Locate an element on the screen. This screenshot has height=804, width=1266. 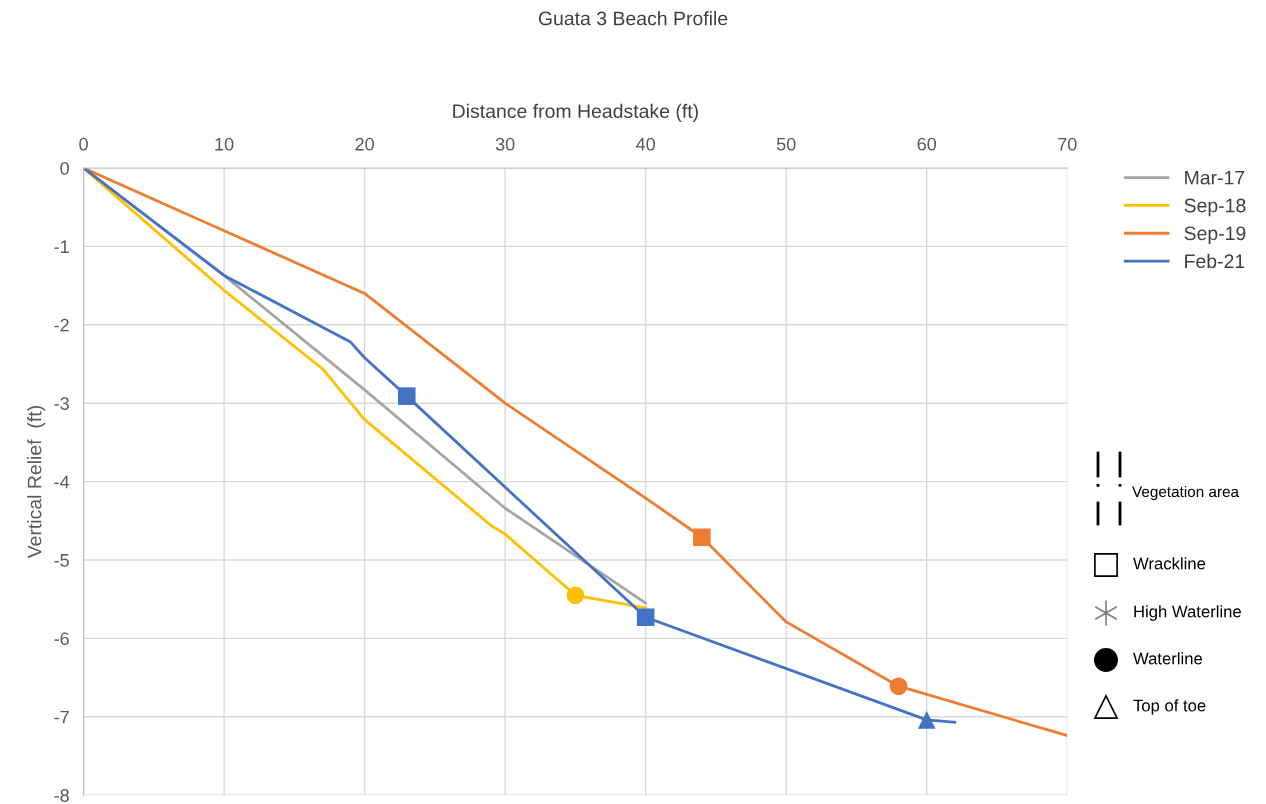
x-tick-label: 0 is located at coordinates (83, 144).